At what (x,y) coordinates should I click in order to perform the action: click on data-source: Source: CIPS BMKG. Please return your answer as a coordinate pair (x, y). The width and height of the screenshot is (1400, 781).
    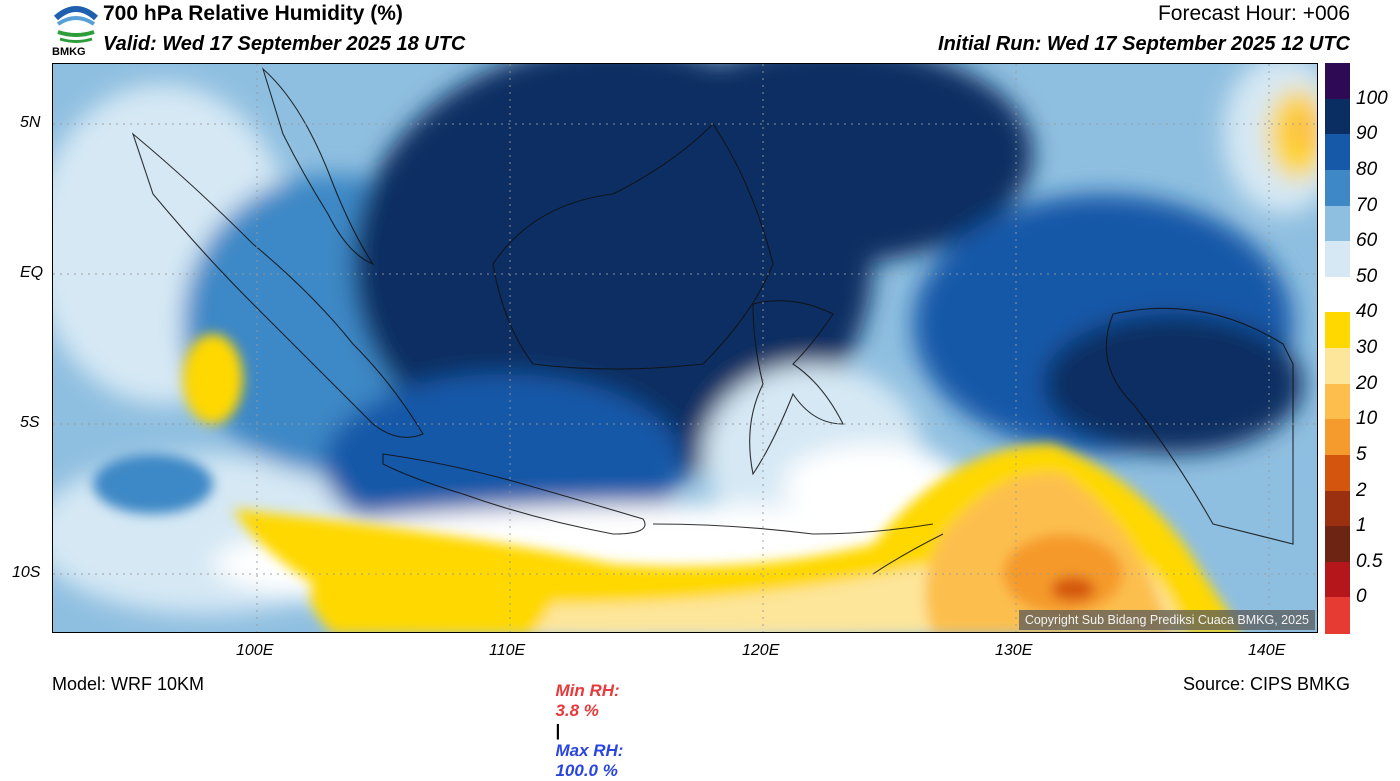
    Looking at the image, I should click on (1266, 684).